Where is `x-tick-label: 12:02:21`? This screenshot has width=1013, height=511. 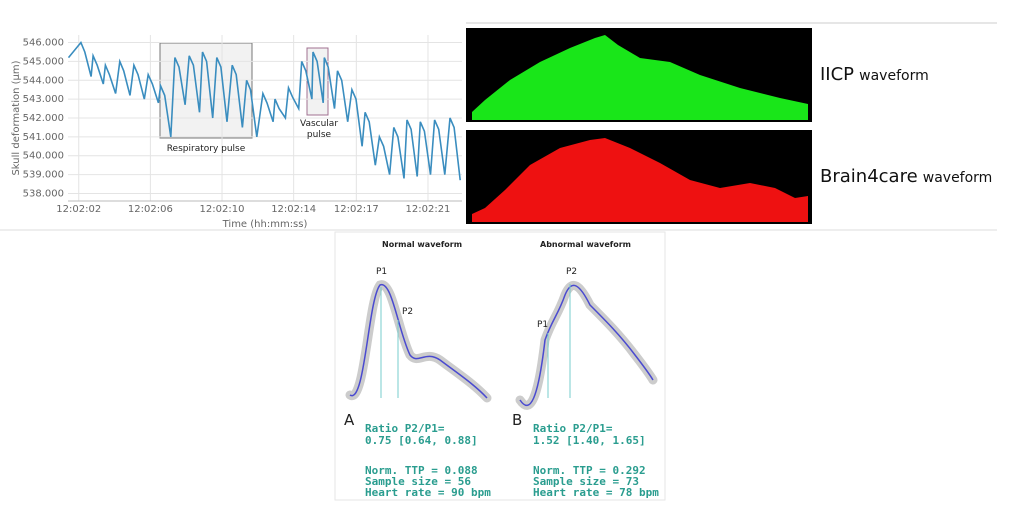
x-tick-label: 12:02:21 is located at coordinates (428, 209).